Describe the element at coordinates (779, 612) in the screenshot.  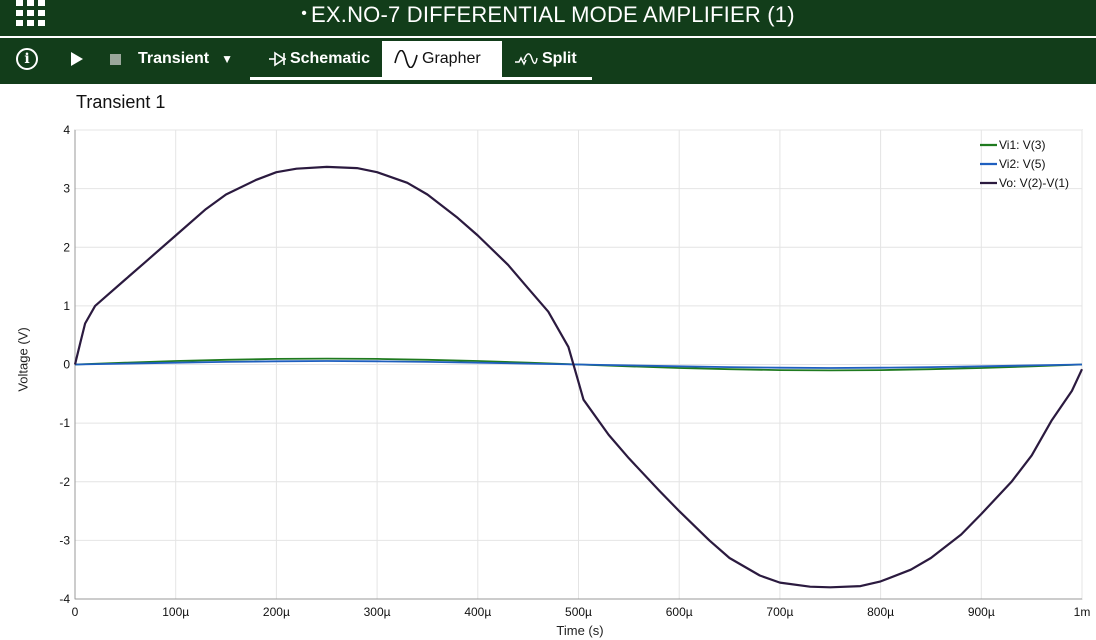
I see `x-tick-label: 700µ` at that location.